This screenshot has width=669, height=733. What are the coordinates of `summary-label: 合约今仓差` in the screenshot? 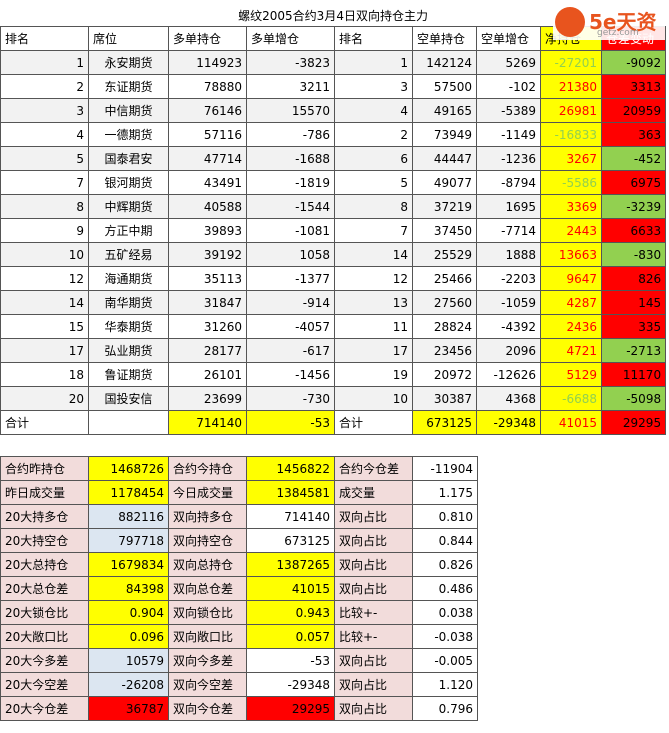 It's located at (373, 468).